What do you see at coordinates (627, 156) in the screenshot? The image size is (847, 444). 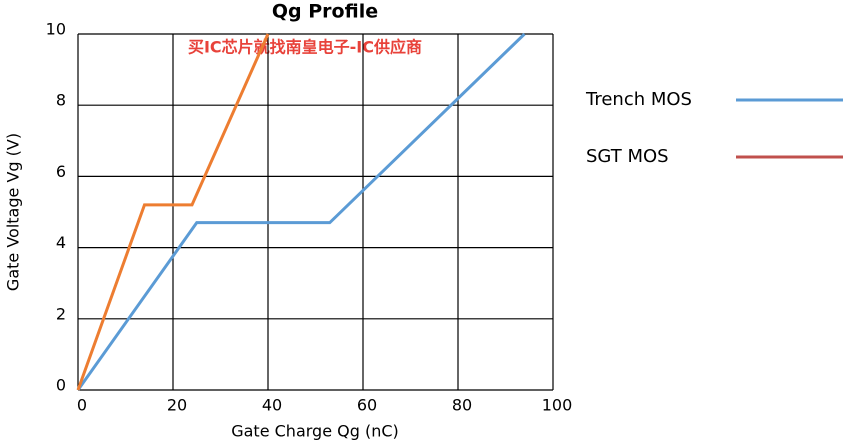 I see `legend-label: SGT MOS` at bounding box center [627, 156].